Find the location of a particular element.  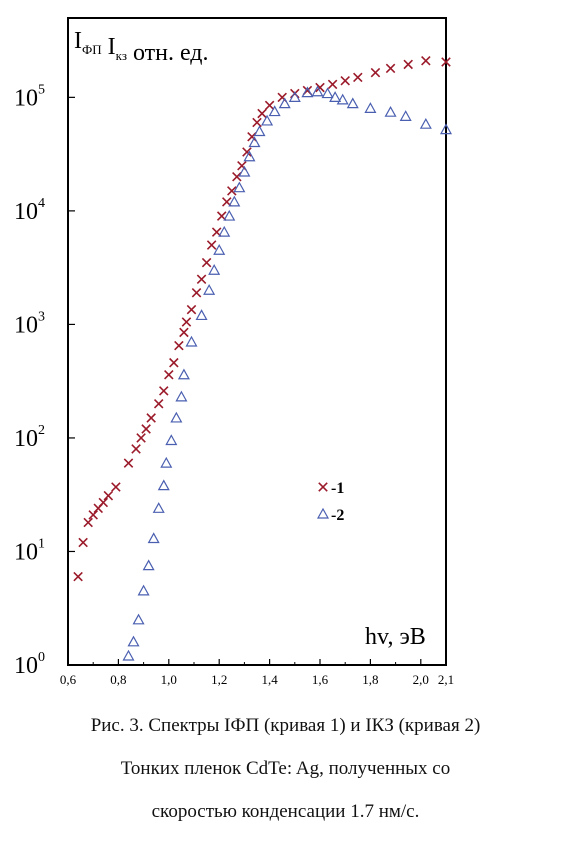

x-tick-label: 1,0 is located at coordinates (169, 679).